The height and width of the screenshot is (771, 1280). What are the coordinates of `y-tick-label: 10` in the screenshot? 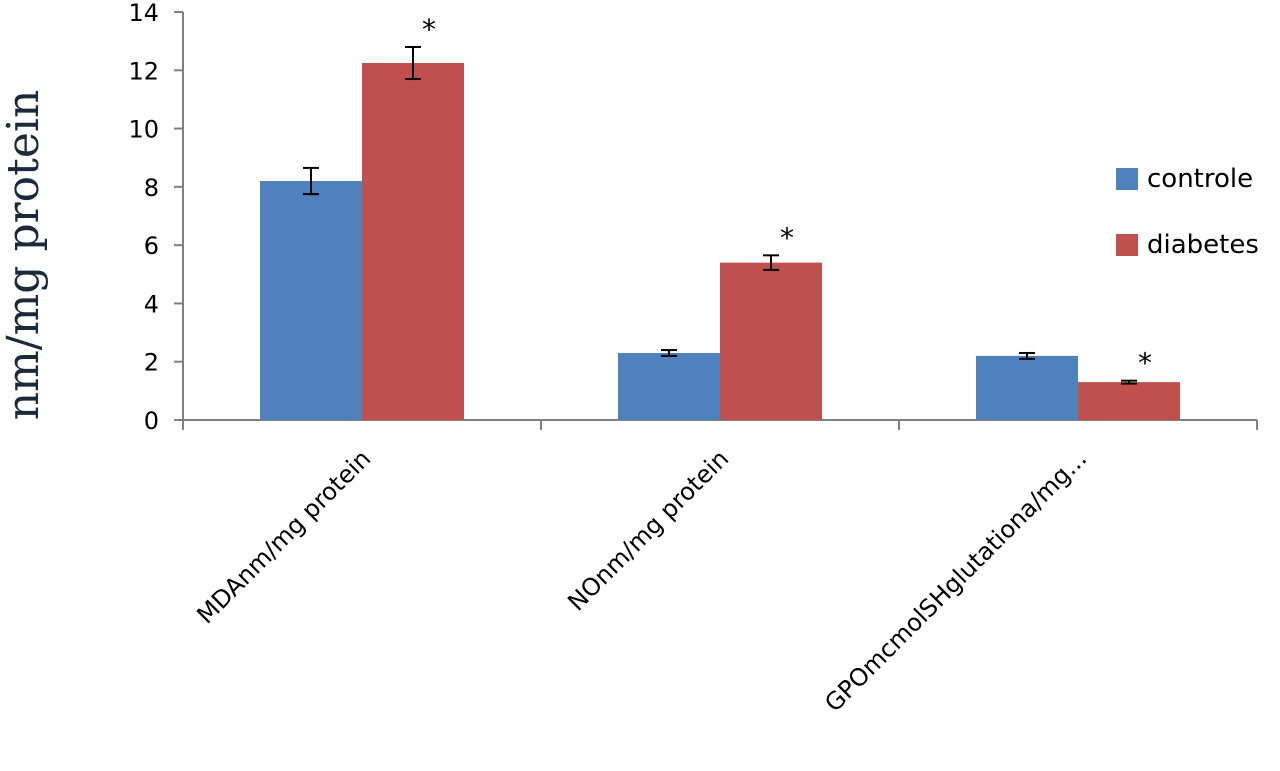 It's located at (143, 130).